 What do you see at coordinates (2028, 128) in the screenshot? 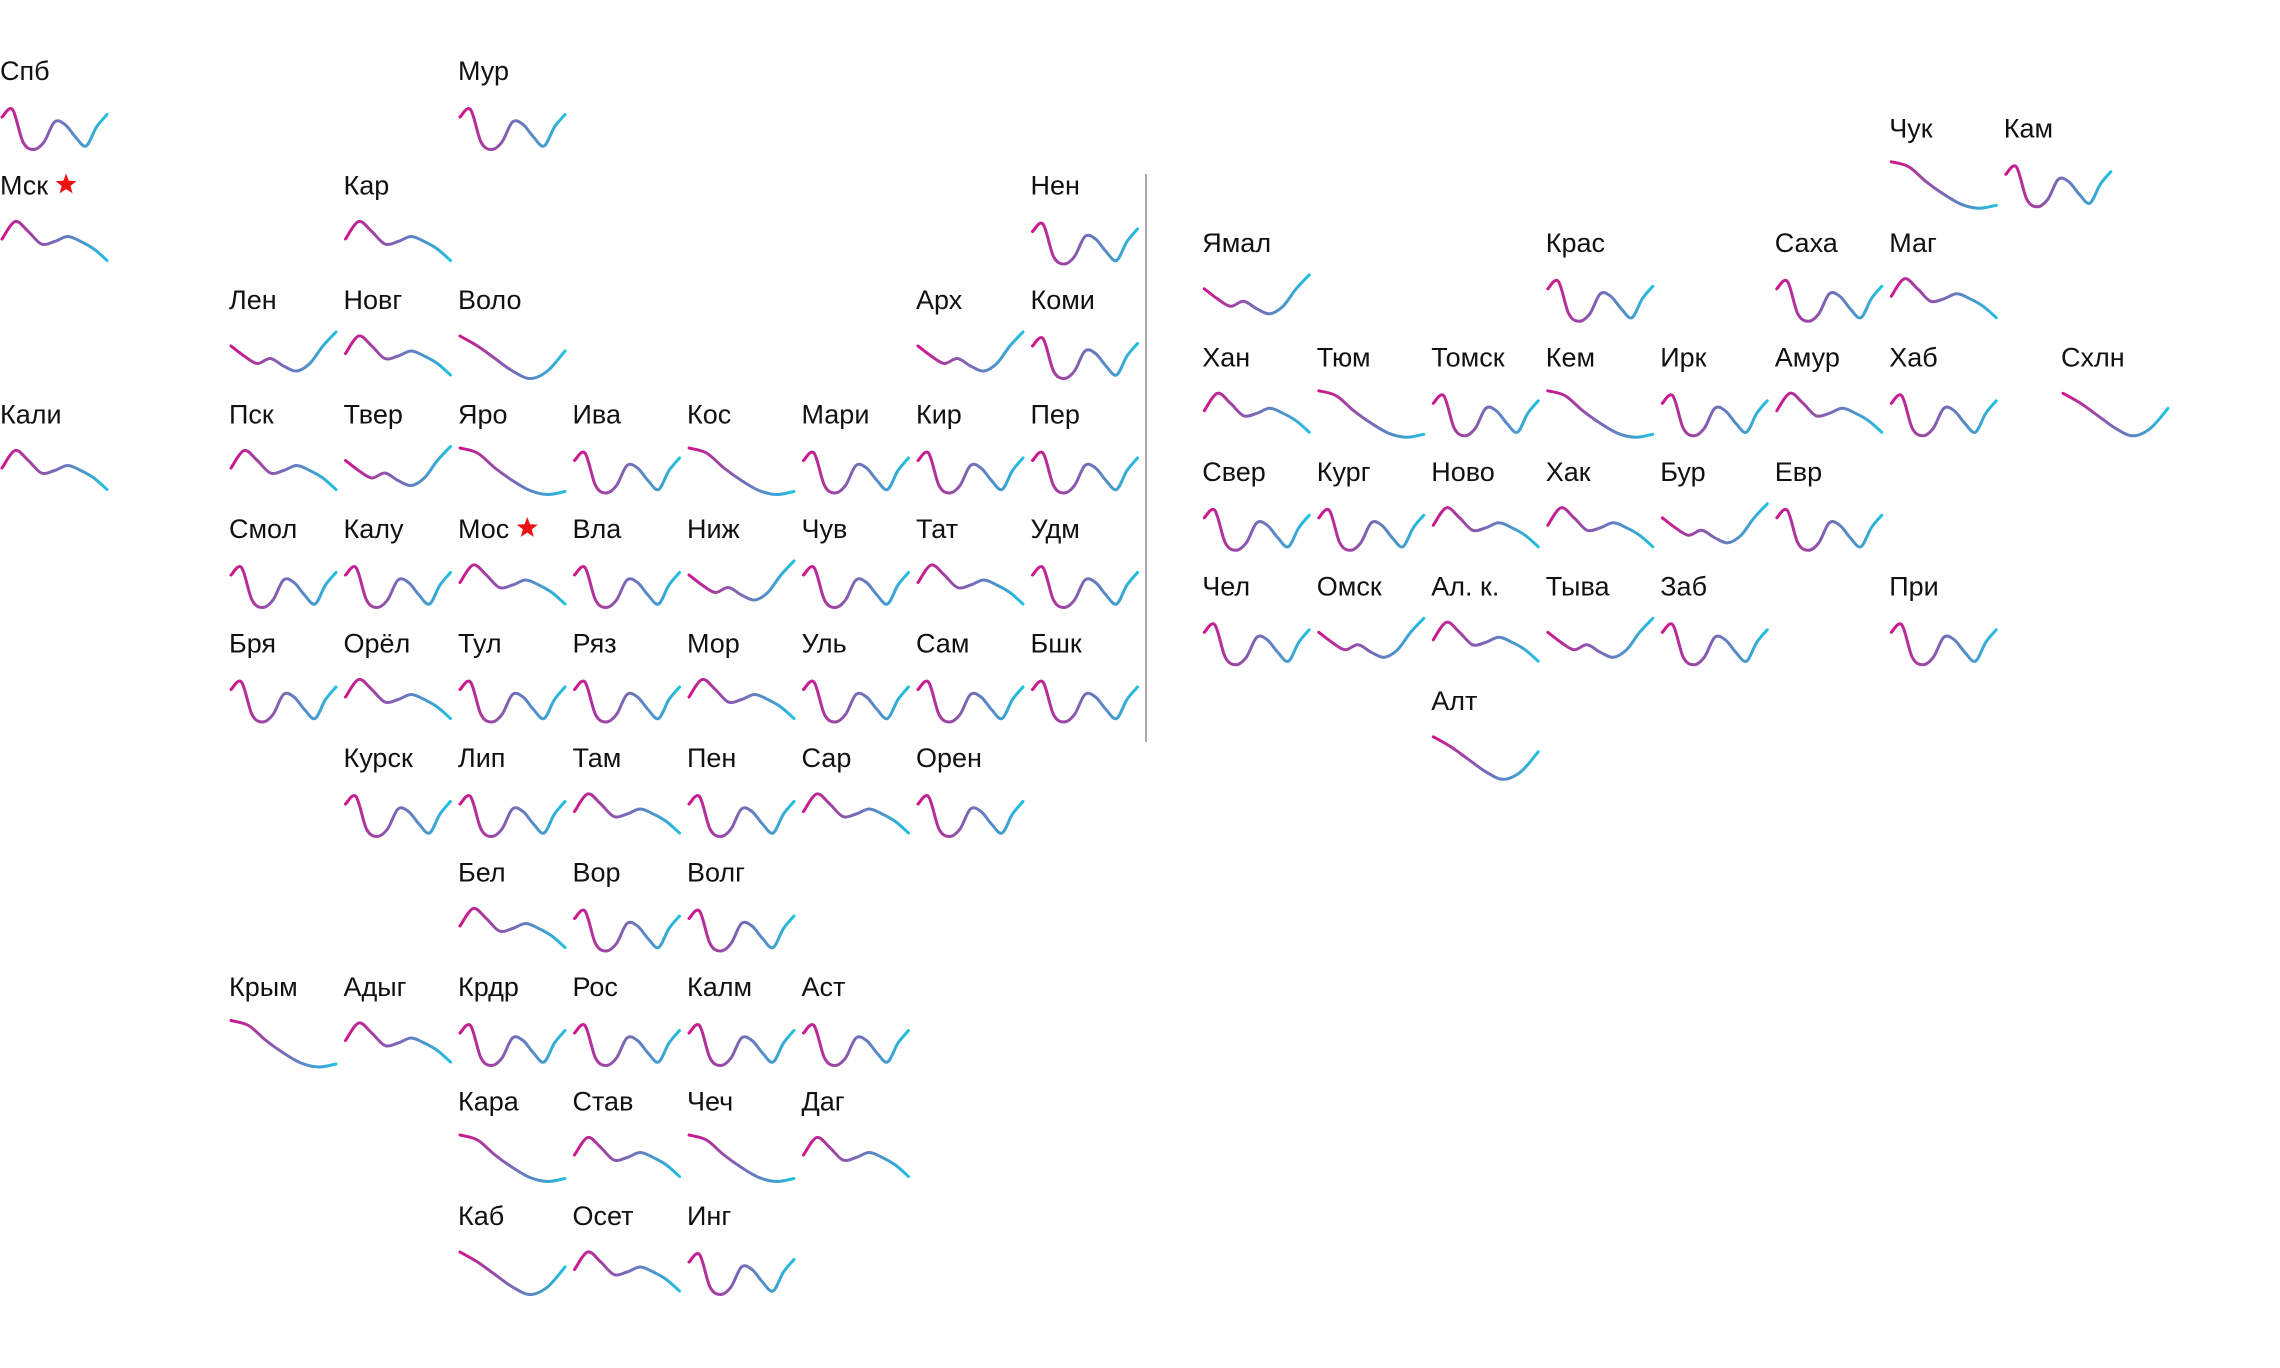
I see `region-label: Кам` at bounding box center [2028, 128].